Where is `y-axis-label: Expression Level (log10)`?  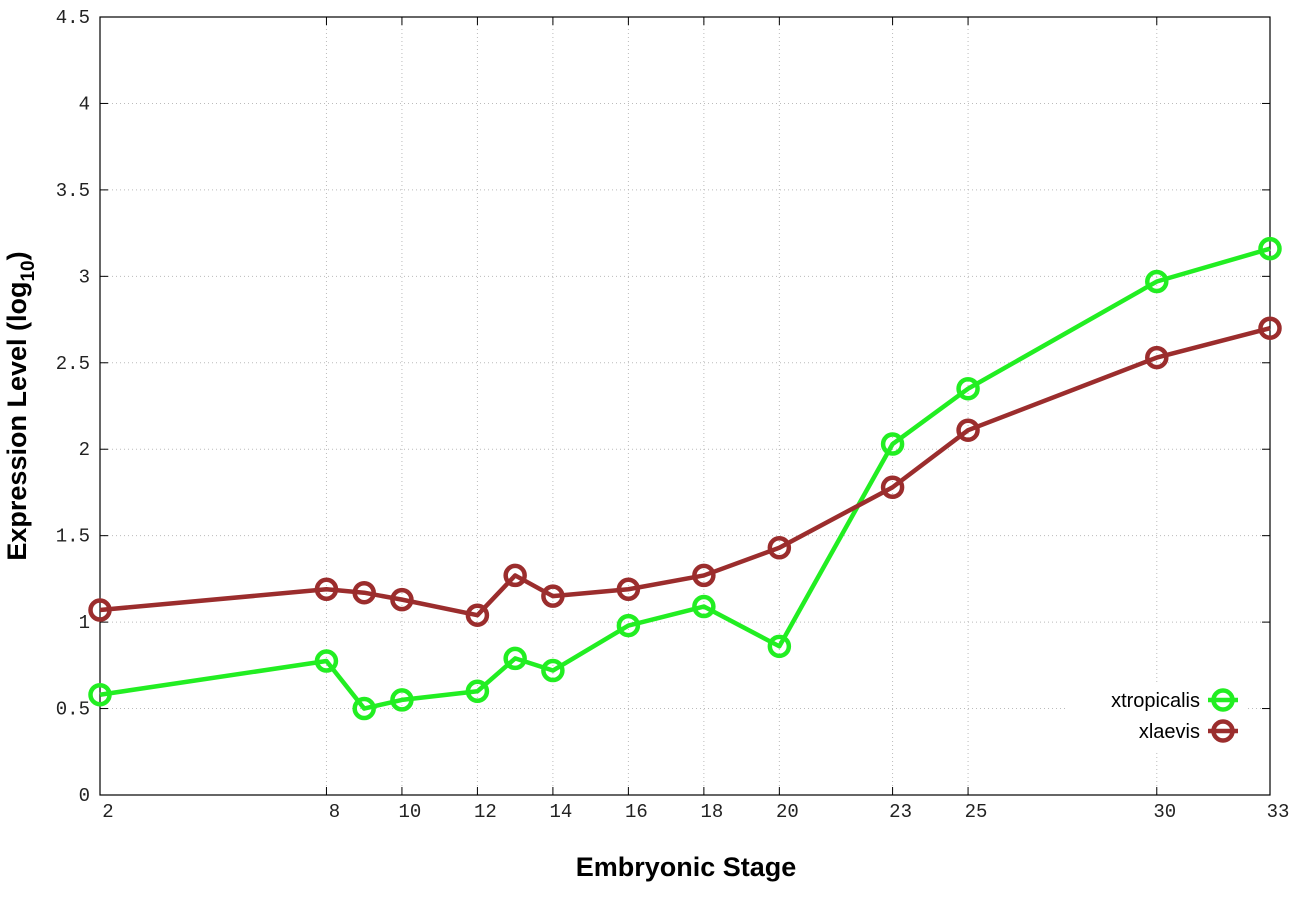 y-axis-label: Expression Level (log10) is located at coordinates (20, 405).